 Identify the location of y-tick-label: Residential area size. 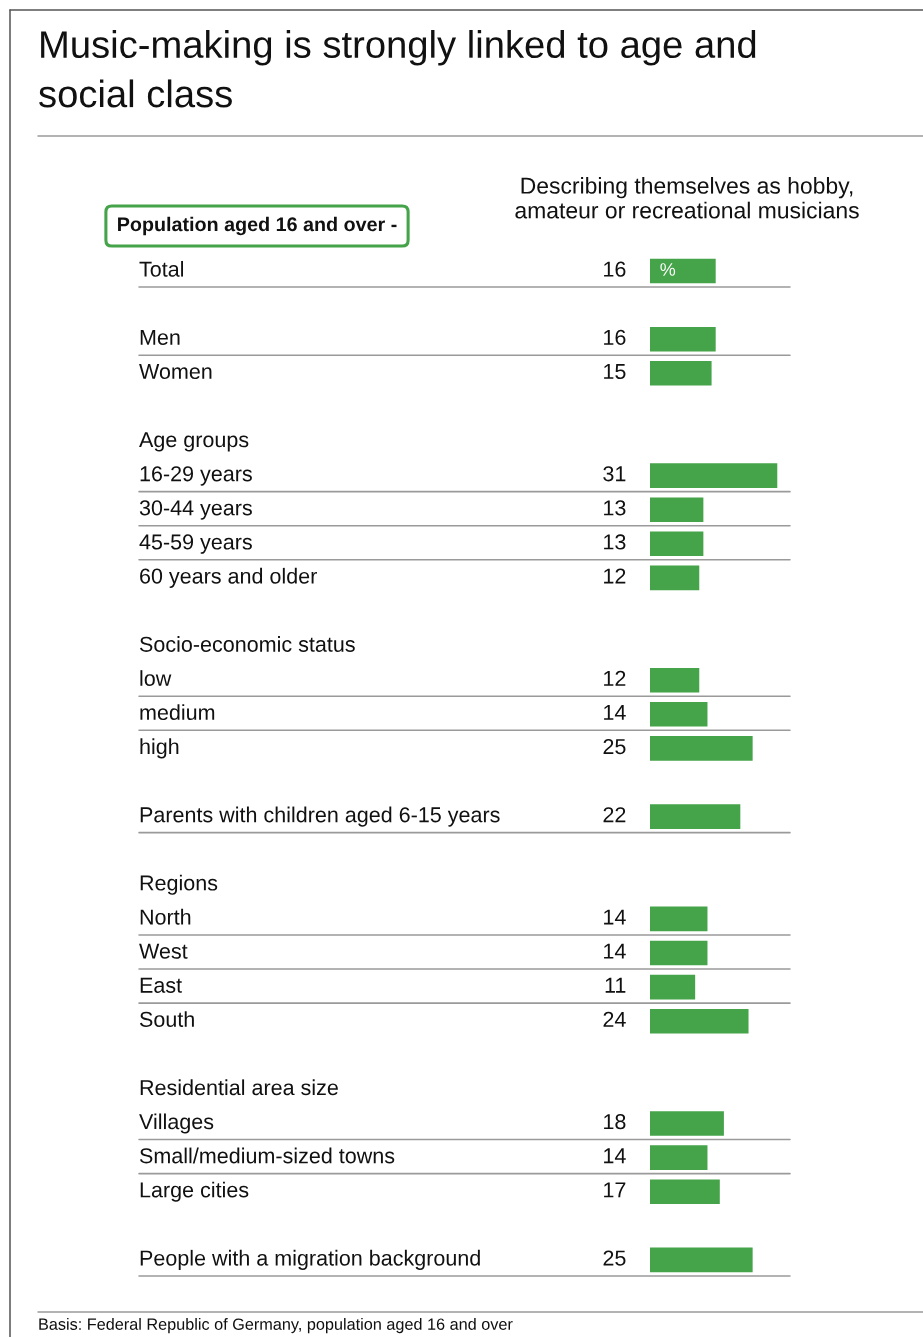
(239, 1087).